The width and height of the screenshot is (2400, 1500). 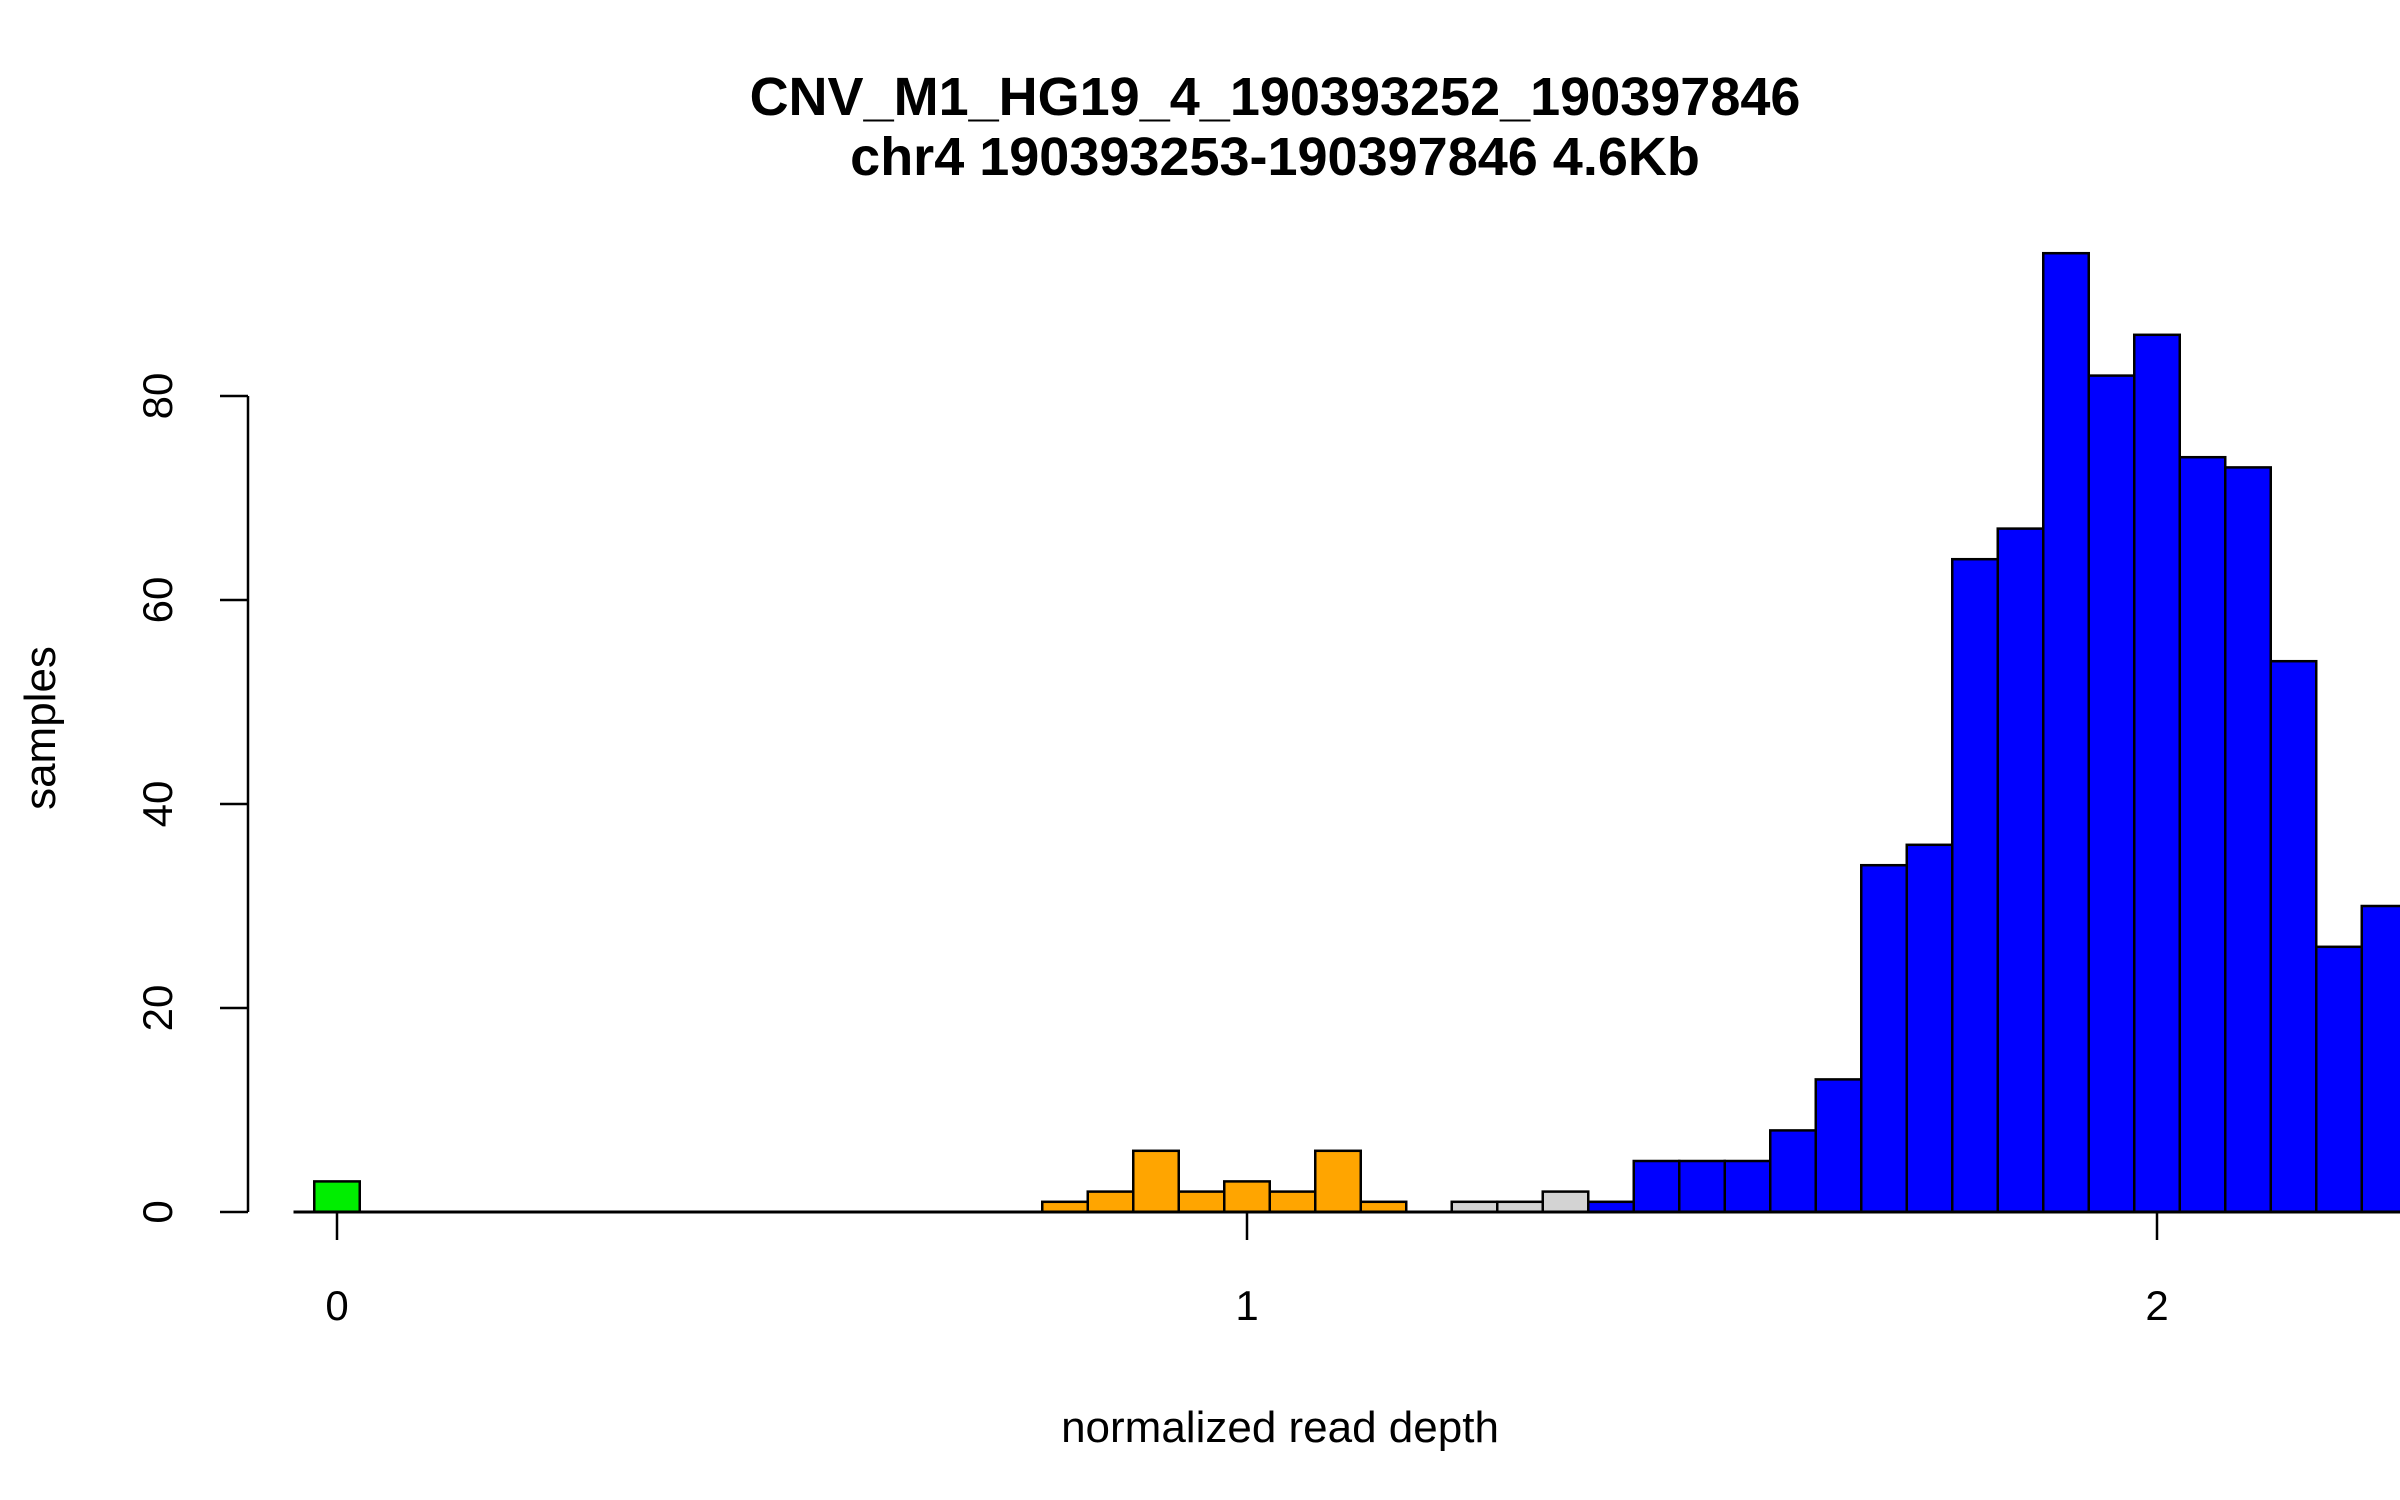 What do you see at coordinates (157, 600) in the screenshot?
I see `y-tick-label: 60` at bounding box center [157, 600].